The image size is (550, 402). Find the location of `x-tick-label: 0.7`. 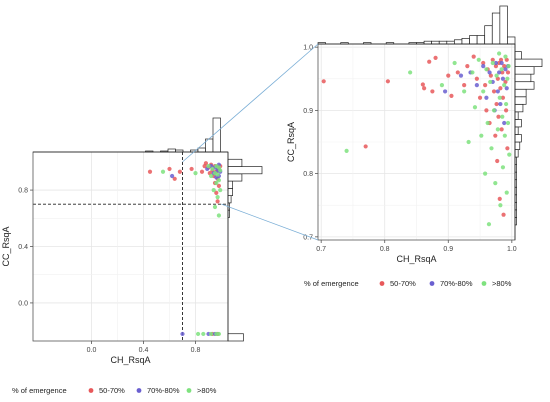

x-tick-label: 0.7 is located at coordinates (321, 249).